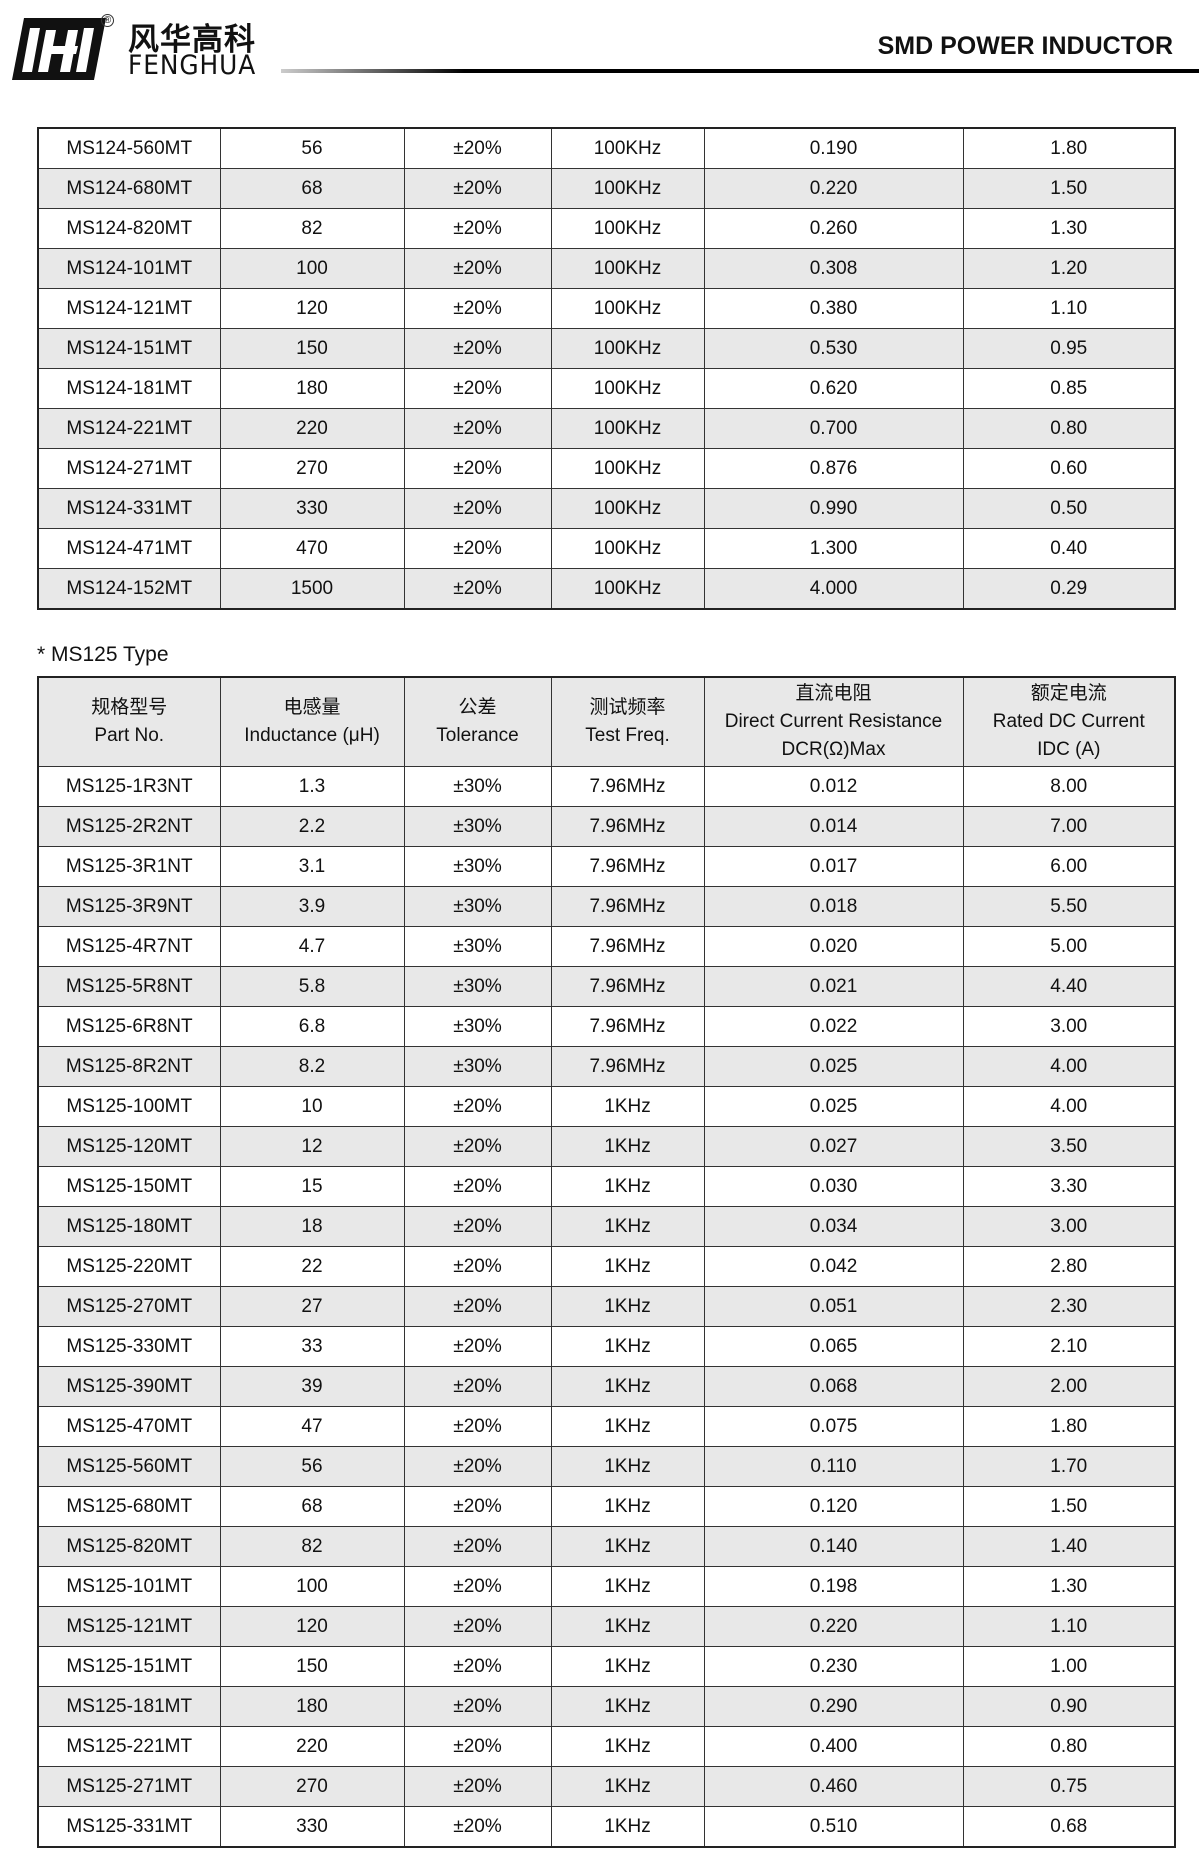 The height and width of the screenshot is (1860, 1199). Describe the element at coordinates (129, 1746) in the screenshot. I see `table-cell: MS125-221MT` at that location.